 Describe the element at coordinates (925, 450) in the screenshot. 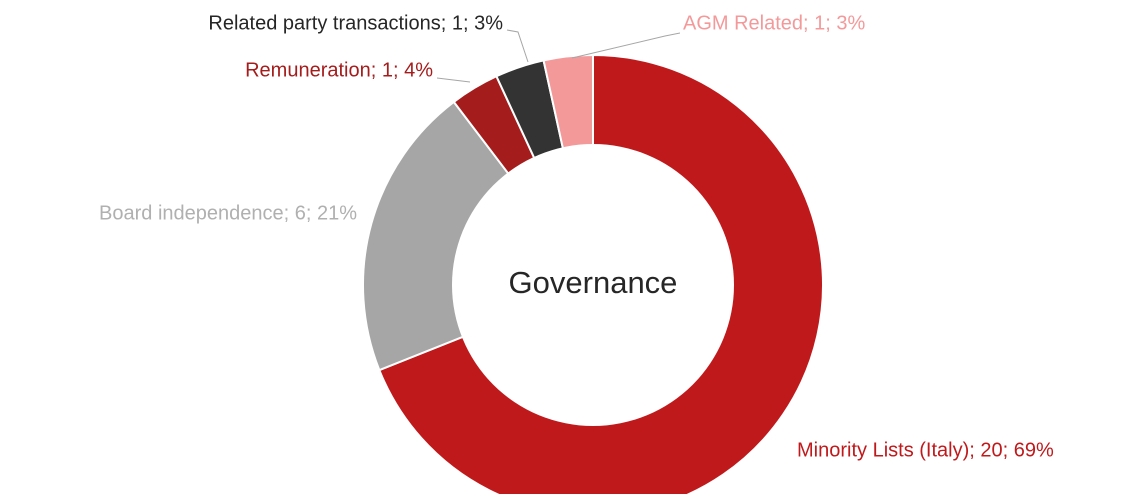

I see `data-label: Minority Lists (Italy); 20; 69%` at that location.